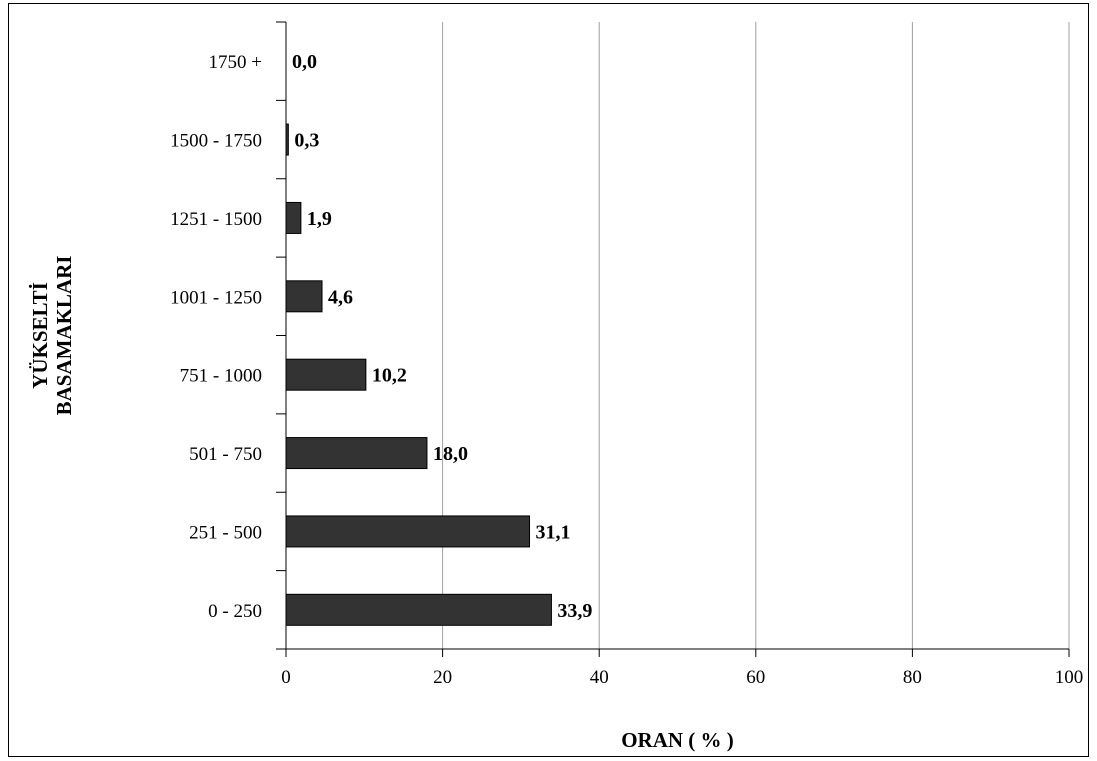 This screenshot has height=761, width=1097. I want to click on data-label-3: 10,2, so click(389, 376).